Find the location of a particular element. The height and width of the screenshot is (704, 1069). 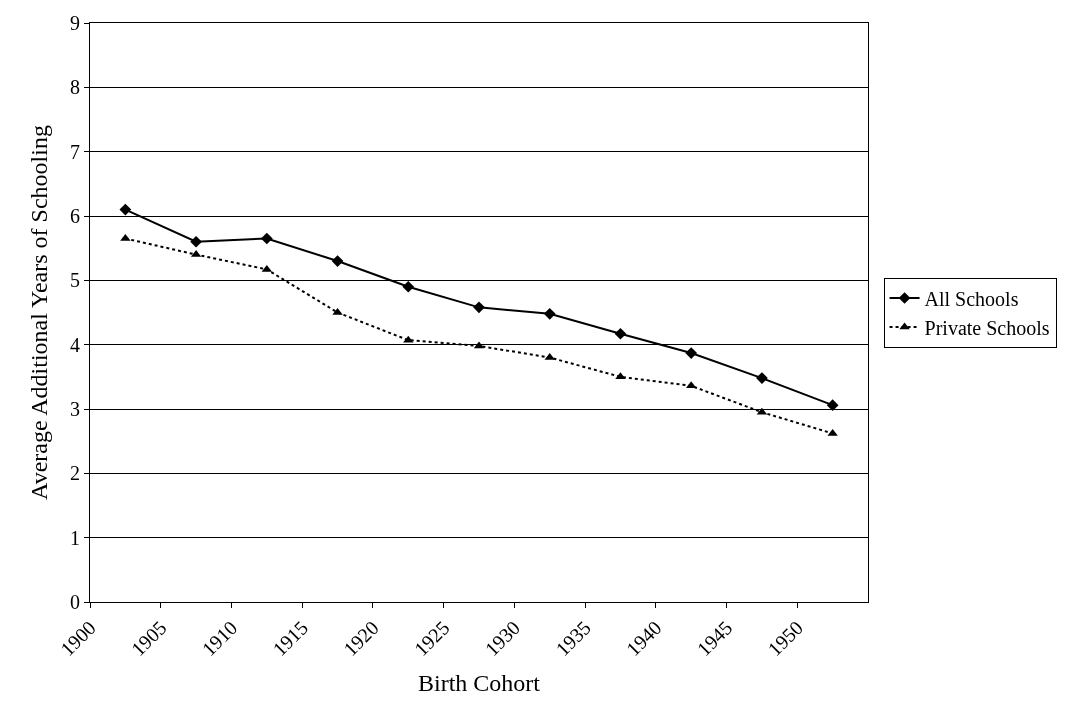

x-tick-label: 1930 is located at coordinates (502, 638).